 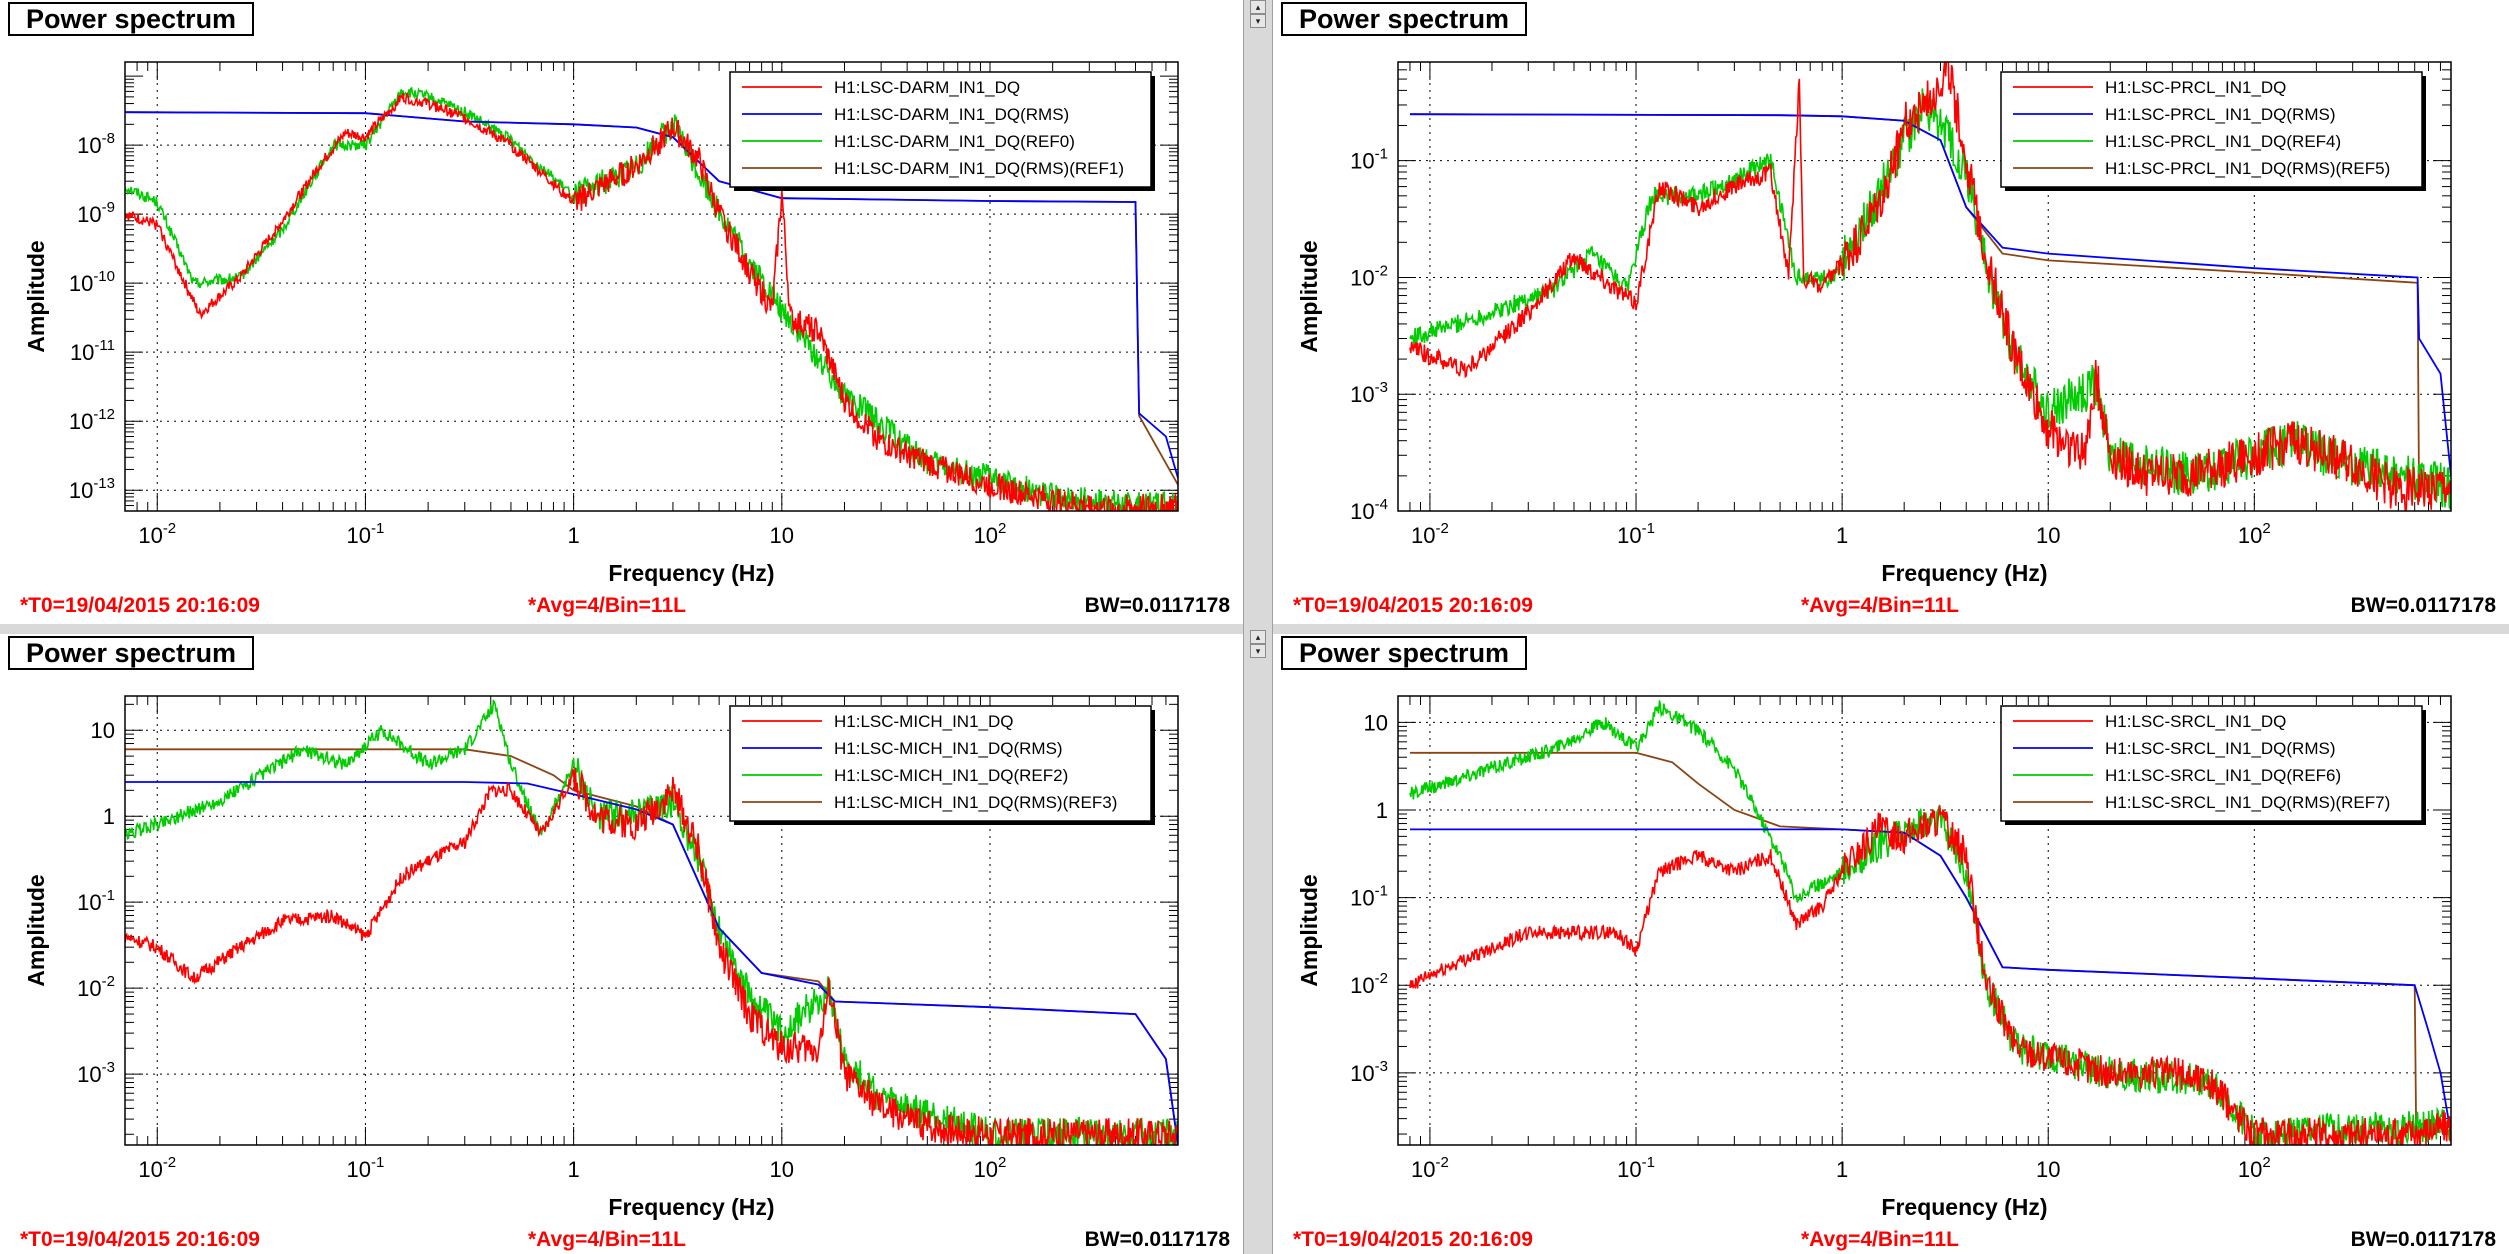 What do you see at coordinates (2195, 87) in the screenshot?
I see `legend-entry-label: H1:LSC-PRCL_IN1_DQ` at bounding box center [2195, 87].